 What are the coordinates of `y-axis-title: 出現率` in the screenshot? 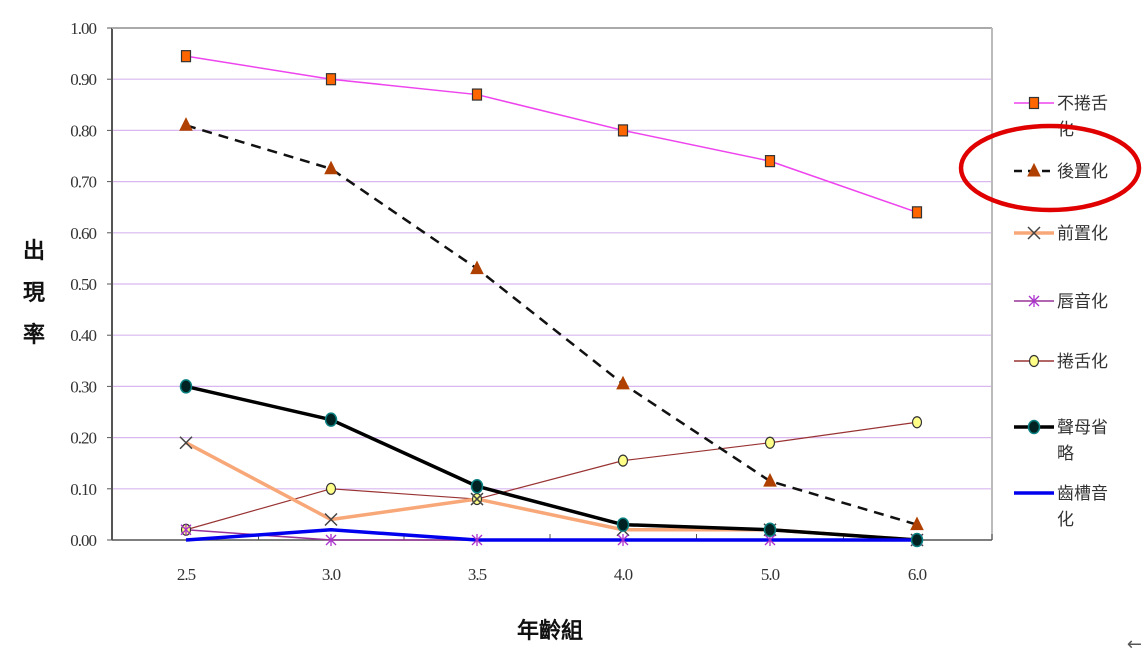 It's located at (34, 293).